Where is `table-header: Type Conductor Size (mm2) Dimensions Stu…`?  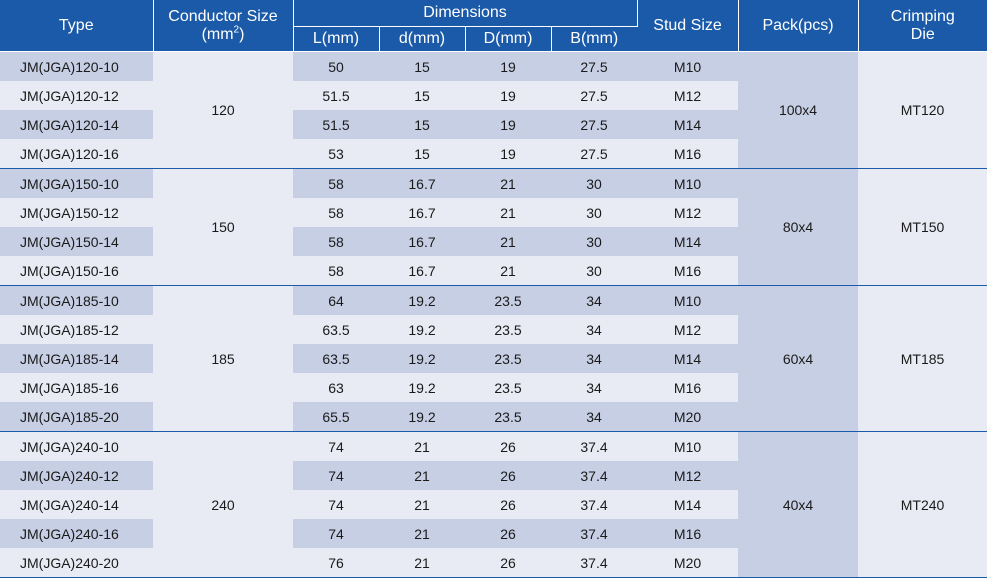
table-header: Type Conductor Size (mm2) Dimensions Stu… is located at coordinates (493, 26).